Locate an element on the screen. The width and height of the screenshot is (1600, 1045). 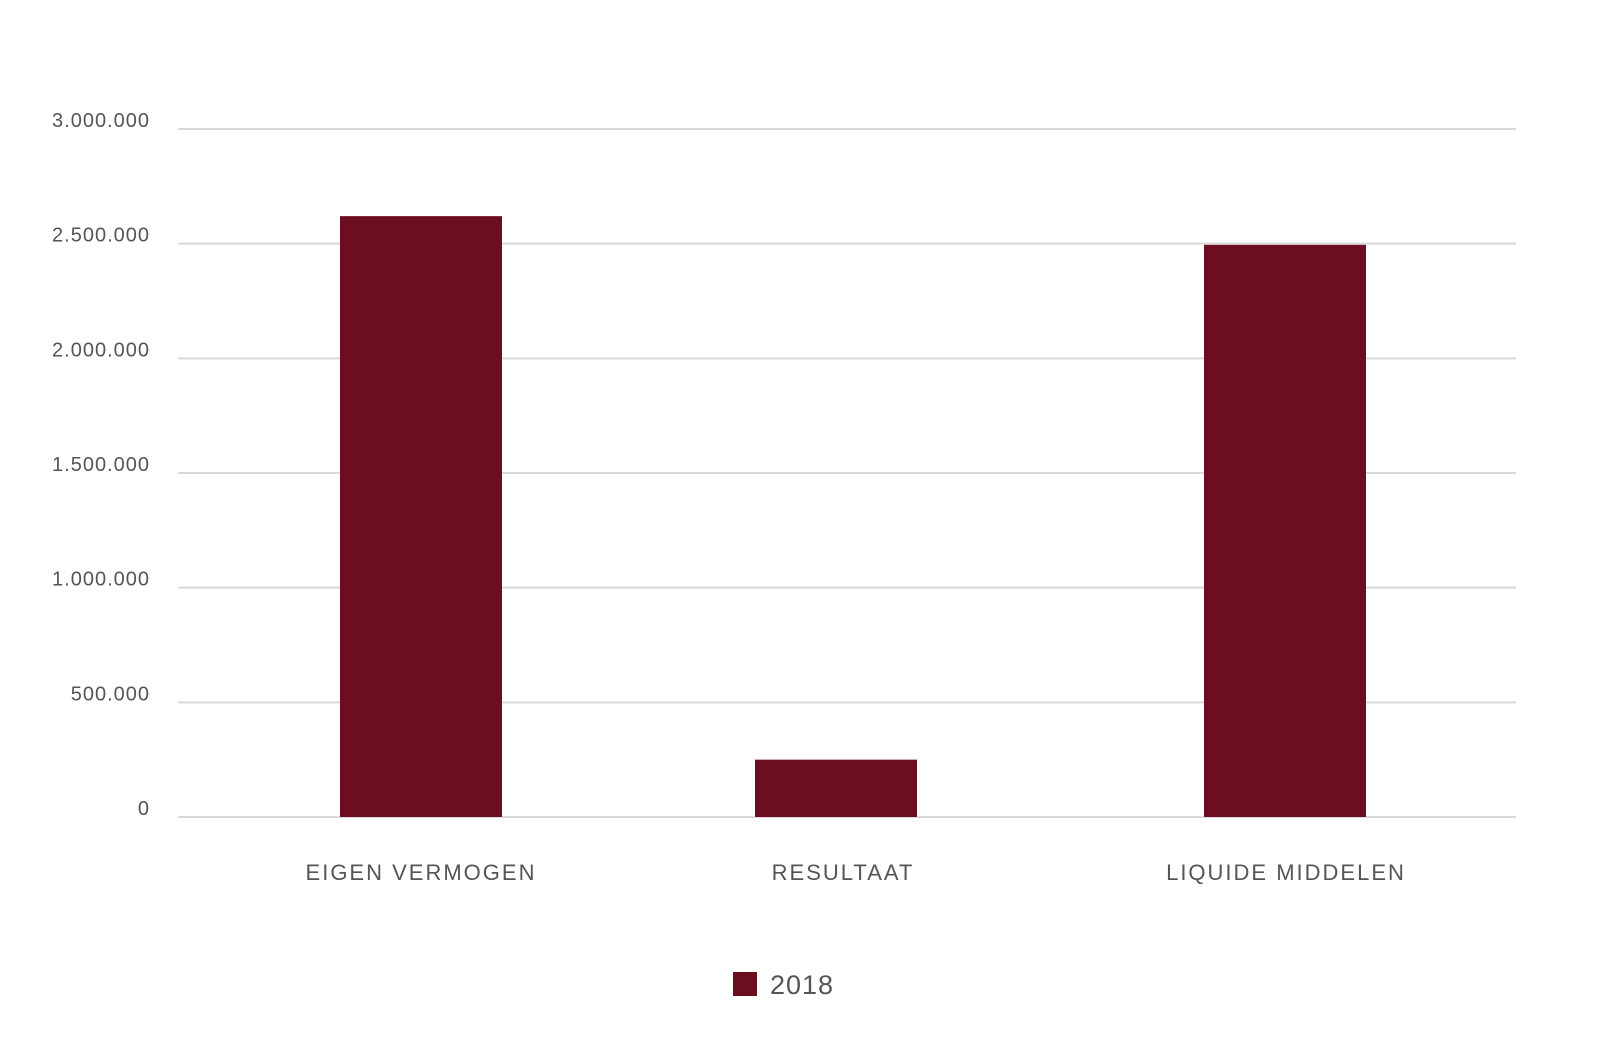
bar-liquide-middelen is located at coordinates (1285, 530).